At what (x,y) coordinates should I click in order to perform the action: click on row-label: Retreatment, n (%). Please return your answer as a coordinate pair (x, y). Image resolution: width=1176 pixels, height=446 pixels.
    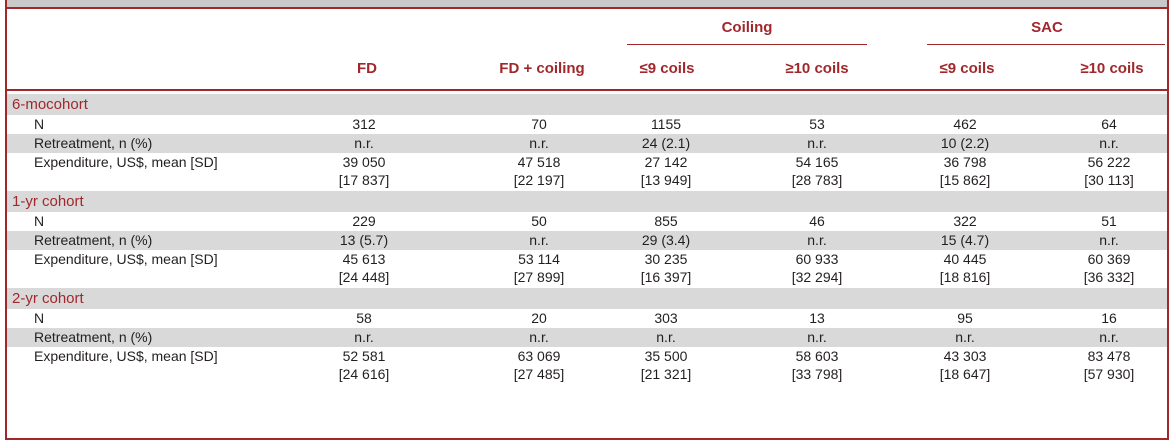
    Looking at the image, I should click on (93, 337).